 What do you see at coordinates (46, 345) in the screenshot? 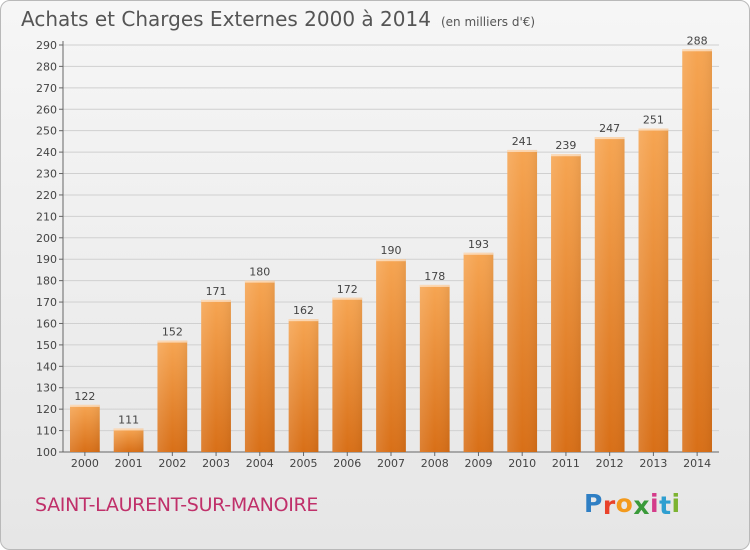
I see `y-tick-label: 150` at bounding box center [46, 345].